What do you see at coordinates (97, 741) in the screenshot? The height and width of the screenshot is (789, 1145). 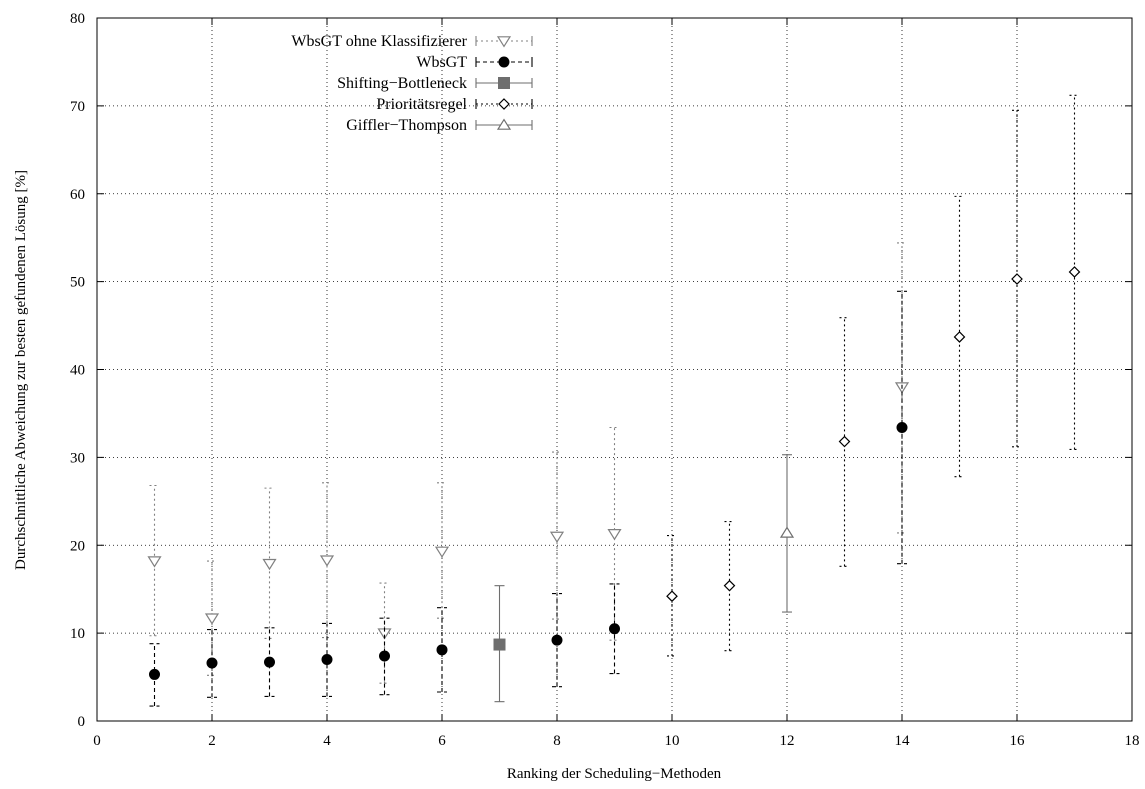 I see `x-tick-label: 0` at bounding box center [97, 741].